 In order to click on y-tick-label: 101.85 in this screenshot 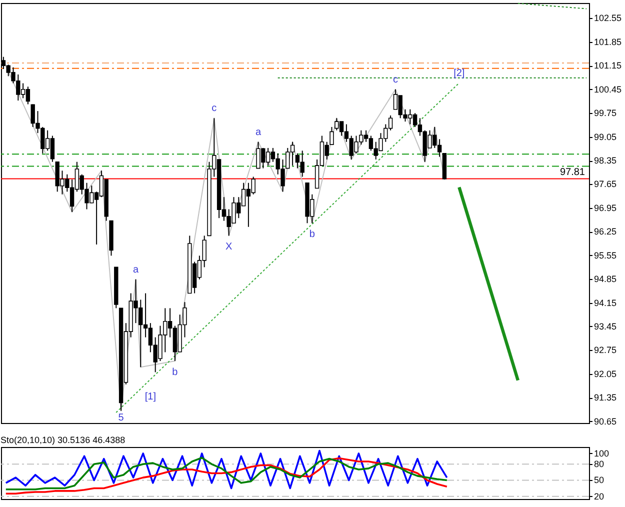, I will do `click(608, 41)`.